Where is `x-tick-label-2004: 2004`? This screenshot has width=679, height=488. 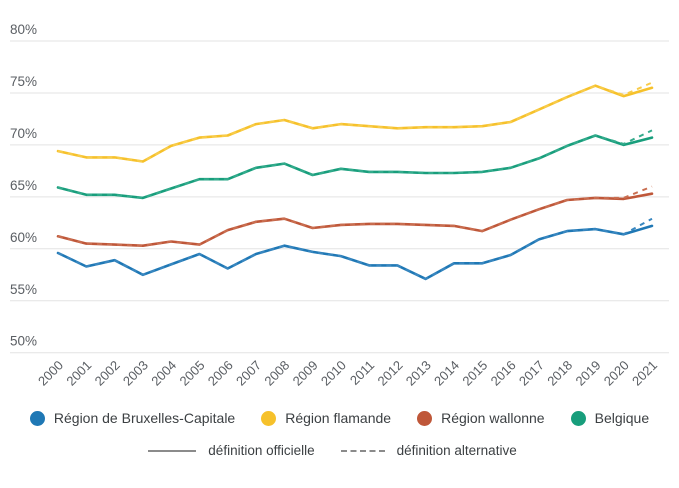 x-tick-label-2004: 2004 is located at coordinates (163, 373).